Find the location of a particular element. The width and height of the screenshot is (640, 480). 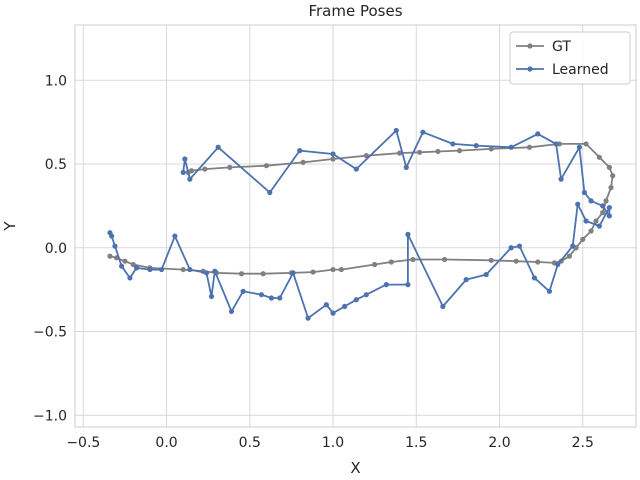

y-tick-label: 0.5 is located at coordinates (56, 165).